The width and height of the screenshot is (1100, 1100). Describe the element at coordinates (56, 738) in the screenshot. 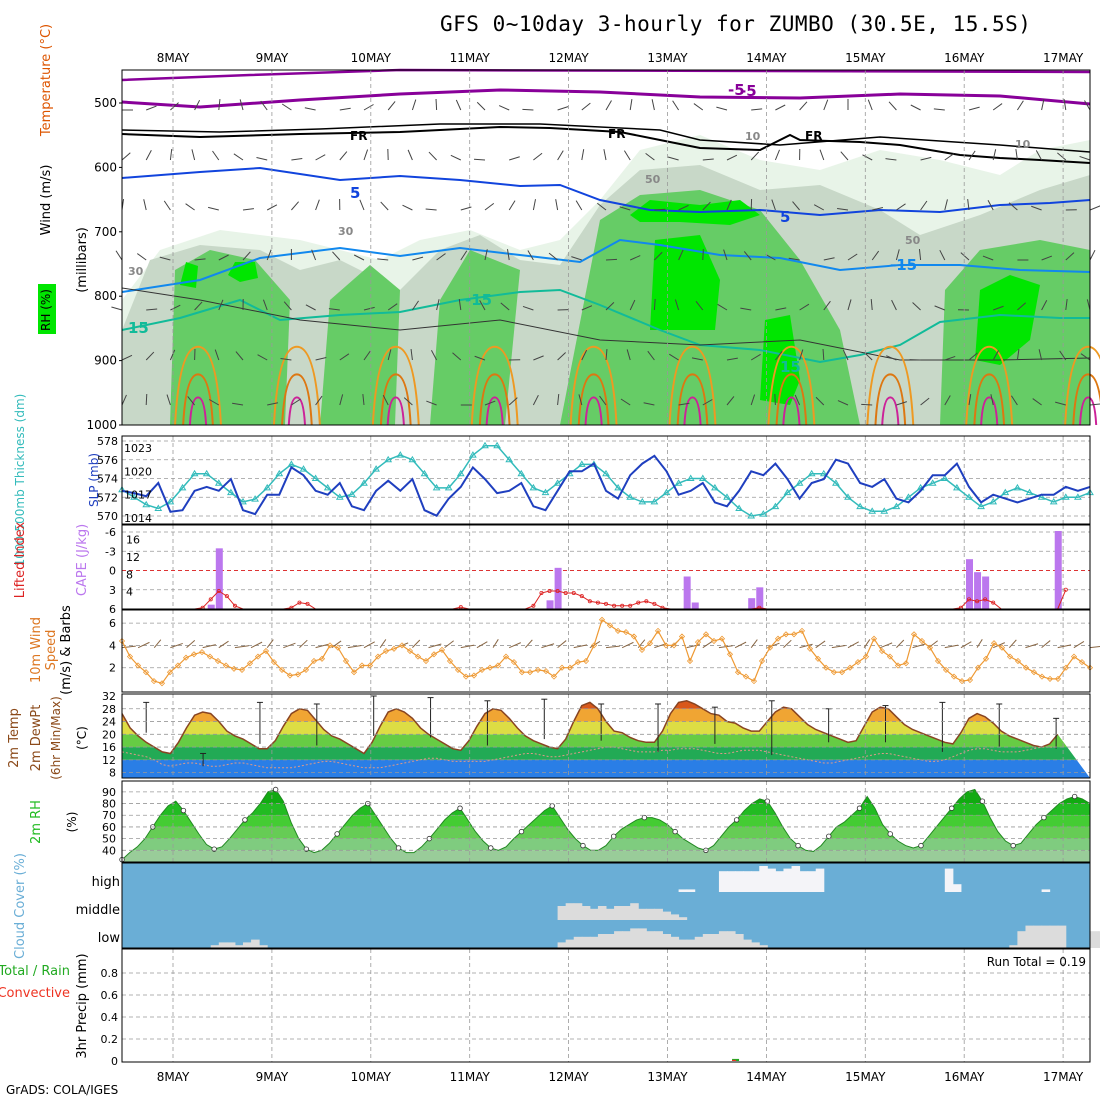

I see `axis-label-group: (6hr Min/Max)` at that location.